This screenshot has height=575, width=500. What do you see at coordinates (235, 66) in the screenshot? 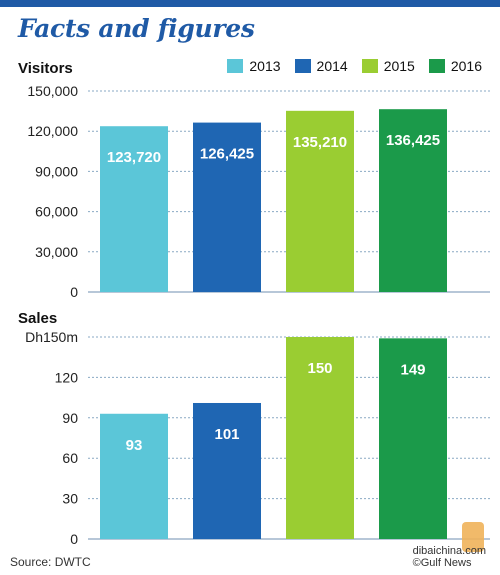
I see `legend-swatch-2013` at bounding box center [235, 66].